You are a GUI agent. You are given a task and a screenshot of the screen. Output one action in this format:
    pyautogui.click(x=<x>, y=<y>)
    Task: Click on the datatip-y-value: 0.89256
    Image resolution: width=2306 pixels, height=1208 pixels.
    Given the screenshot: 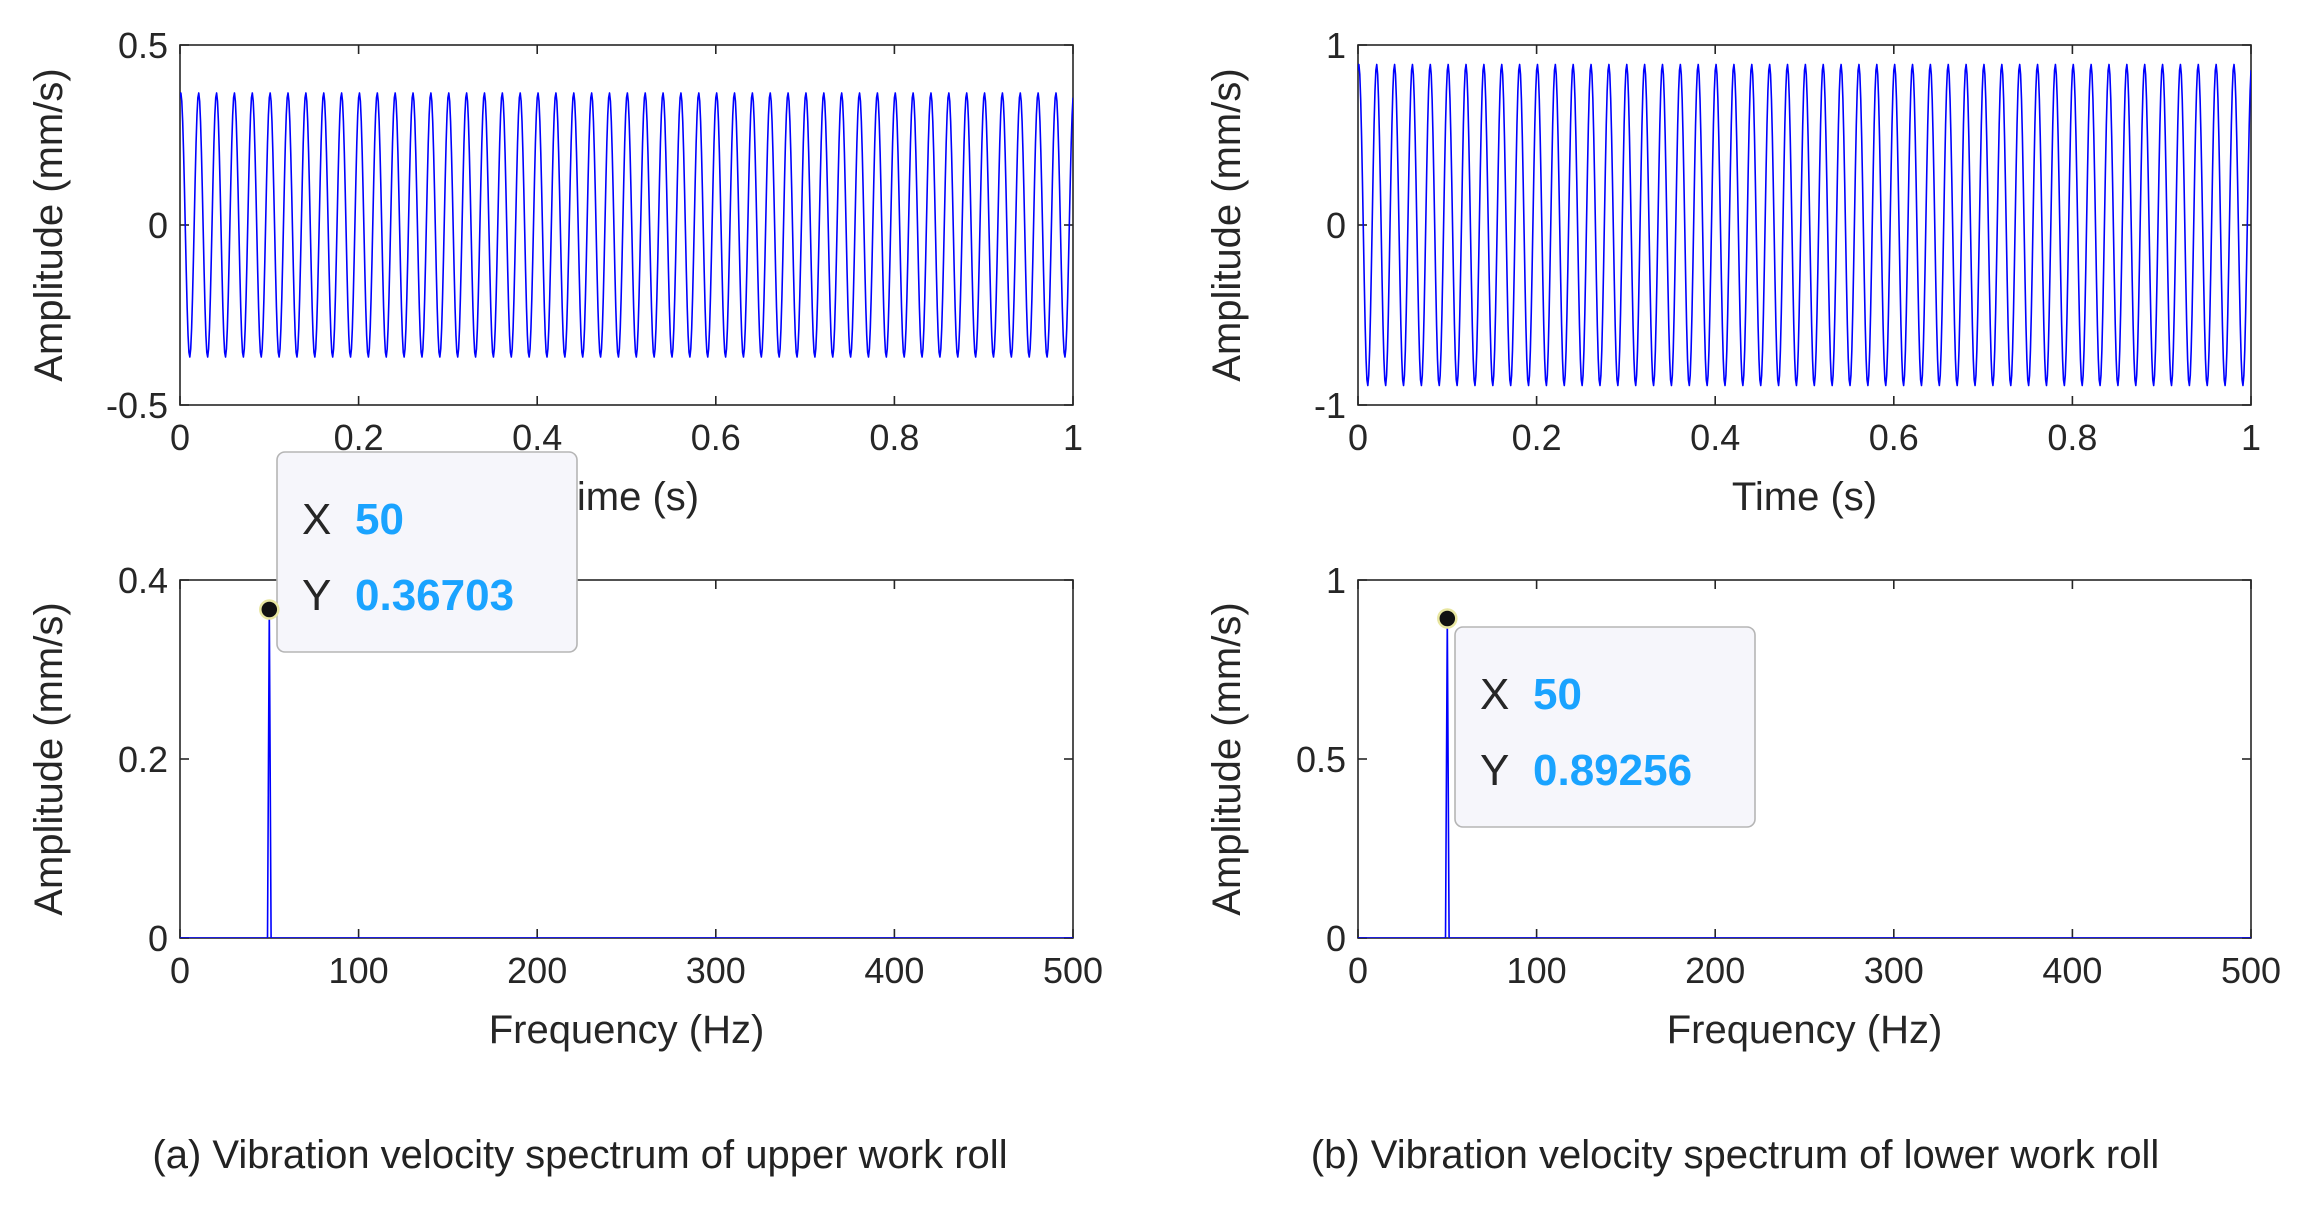 What is the action you would take?
    pyautogui.click(x=1612, y=770)
    